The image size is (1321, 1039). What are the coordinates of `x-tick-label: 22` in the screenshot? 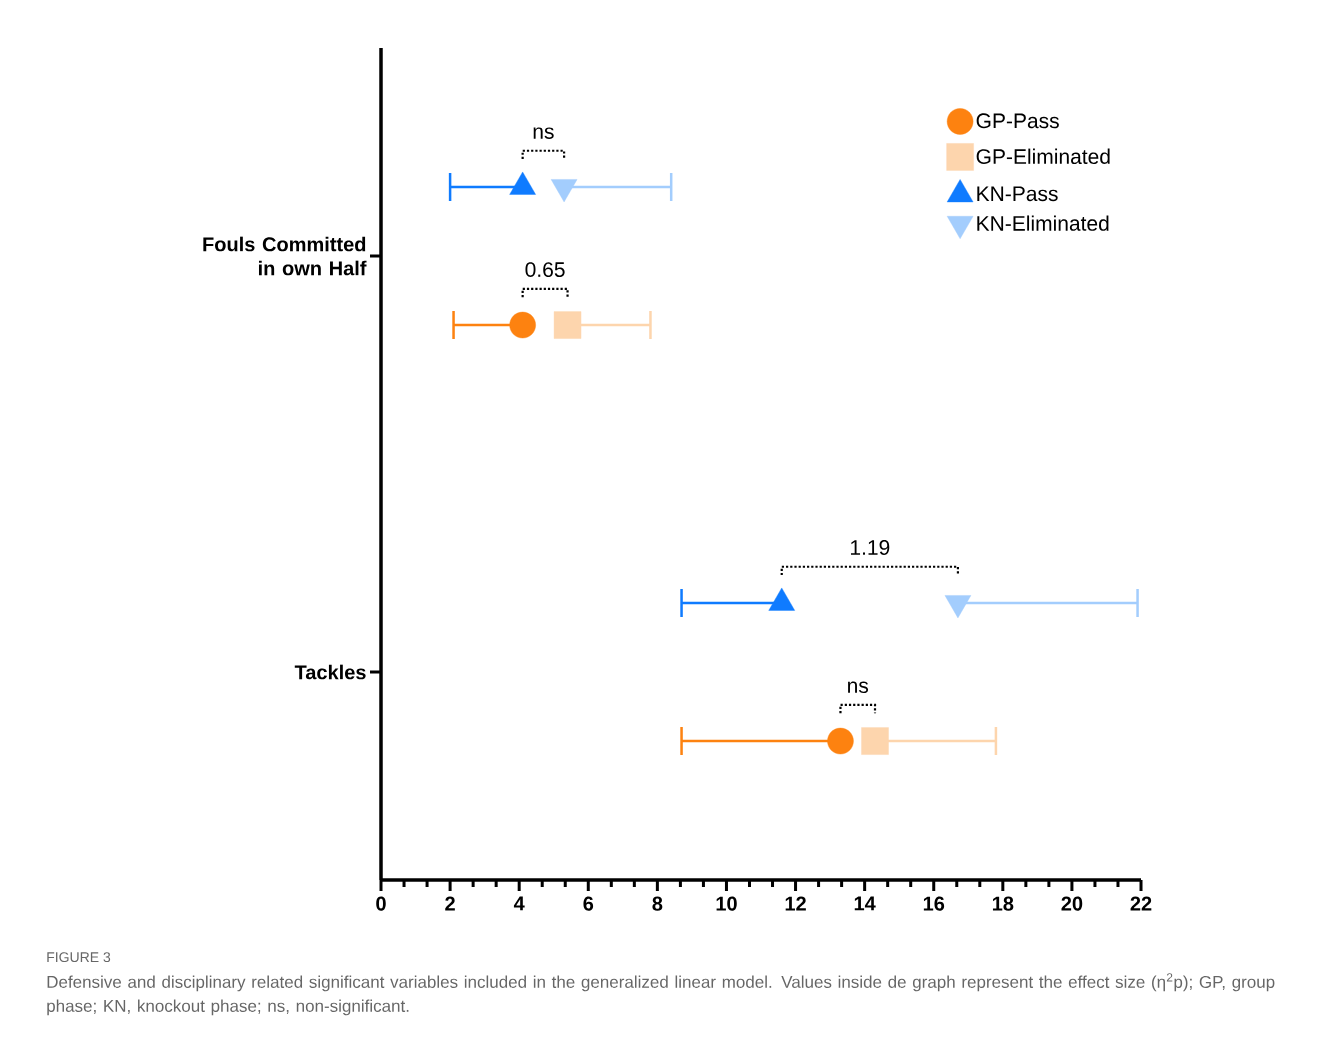 It's located at (1141, 903).